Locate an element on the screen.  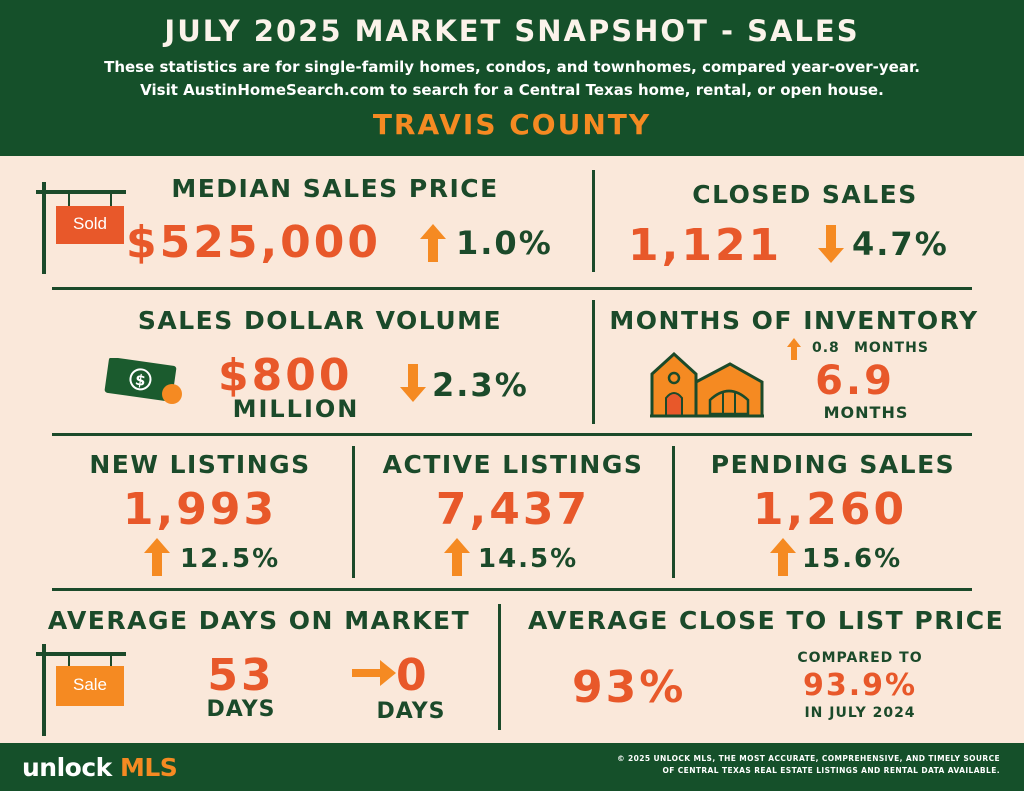
sales-dollar-volume-value: $800 is located at coordinates (285, 375).